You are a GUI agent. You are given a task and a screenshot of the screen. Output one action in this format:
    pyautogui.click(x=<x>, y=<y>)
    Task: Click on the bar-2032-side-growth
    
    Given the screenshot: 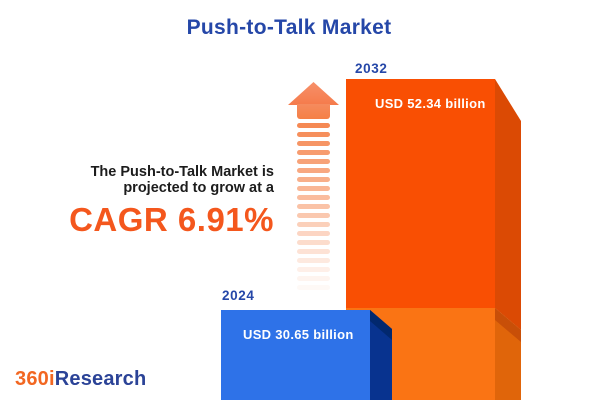 What is the action you would take?
    pyautogui.click(x=508, y=204)
    